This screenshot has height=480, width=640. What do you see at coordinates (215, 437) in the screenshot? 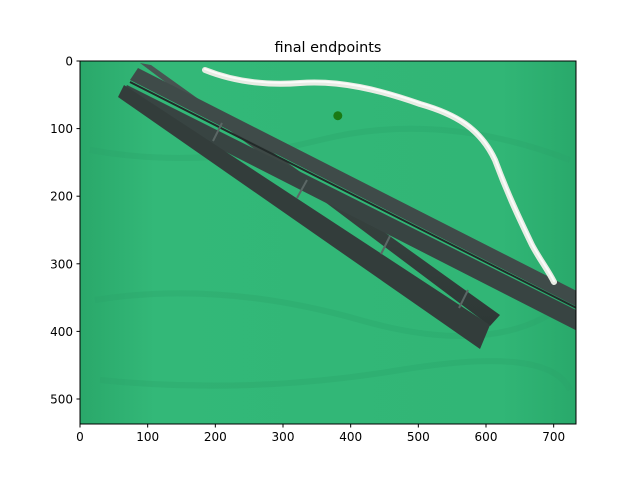
I see `x-tick-label: 200` at bounding box center [215, 437].